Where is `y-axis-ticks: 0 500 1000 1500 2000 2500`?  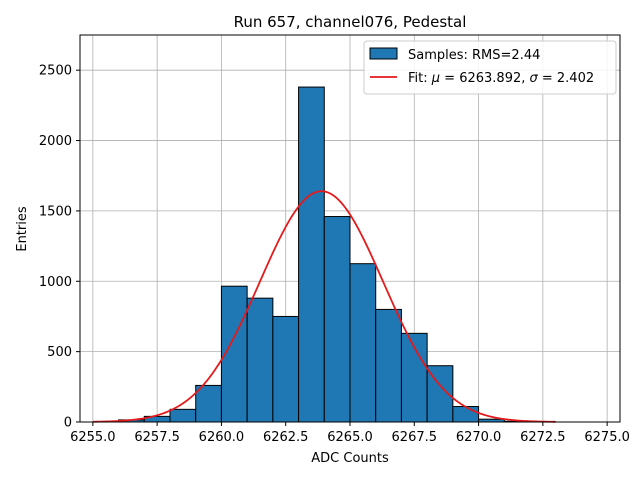
y-axis-ticks: 0 500 1000 1500 2000 2500 is located at coordinates (59, 247).